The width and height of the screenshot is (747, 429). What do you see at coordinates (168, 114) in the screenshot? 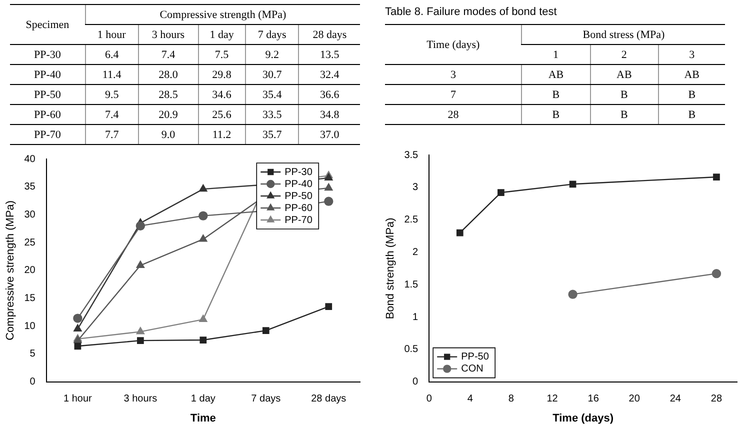
I see `text: 20.9` at bounding box center [168, 114].